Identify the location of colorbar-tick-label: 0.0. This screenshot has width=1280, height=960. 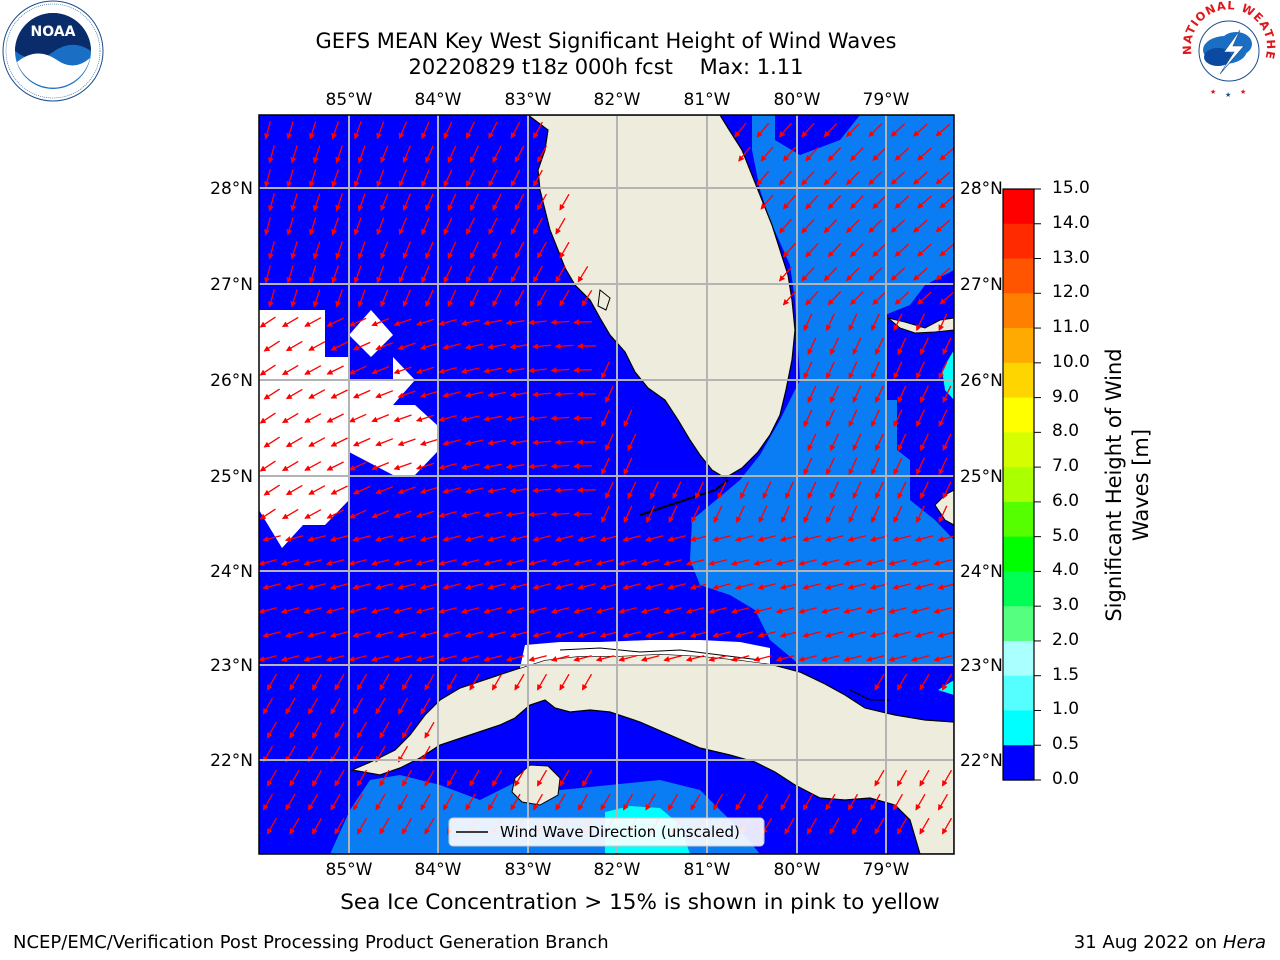
(1066, 779).